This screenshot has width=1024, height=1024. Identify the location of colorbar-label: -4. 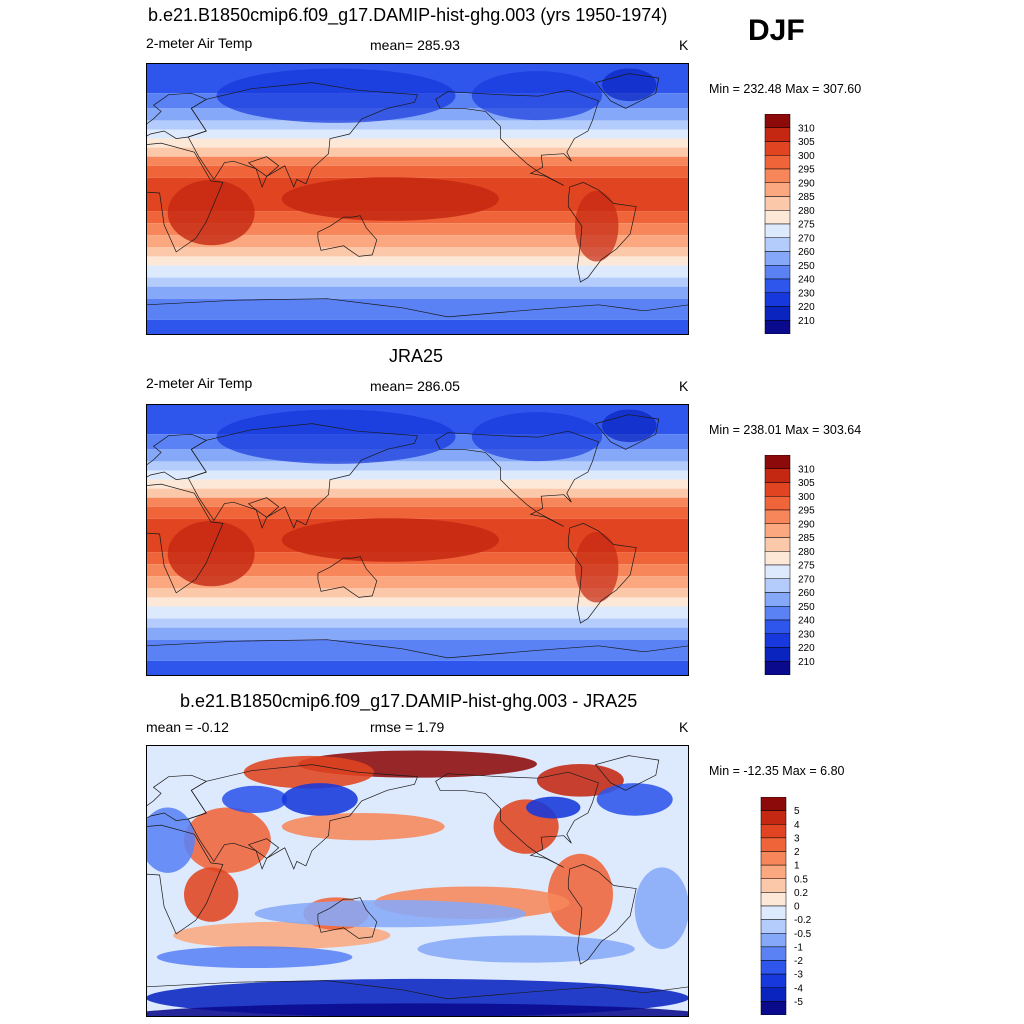
(798, 988).